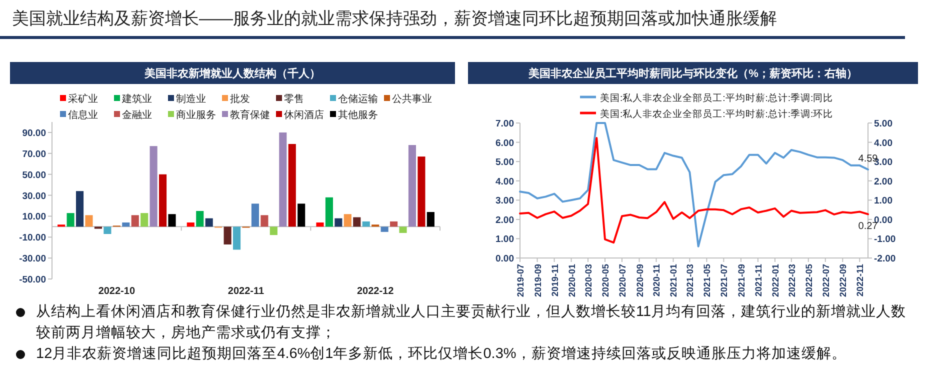 This screenshot has width=929, height=381. Describe the element at coordinates (32, 259) in the screenshot. I see `y-tick-label: -30.00` at that location.